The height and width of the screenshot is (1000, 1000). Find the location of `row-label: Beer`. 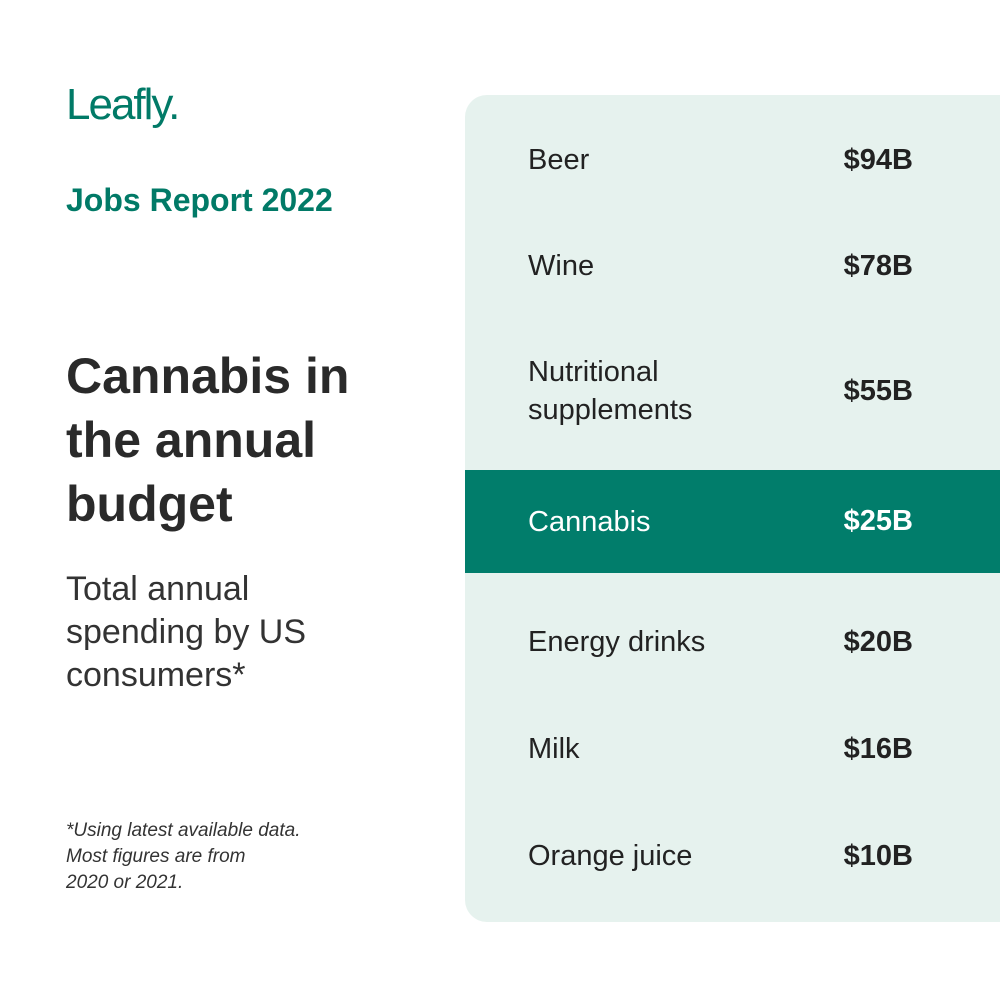

row-label: Beer is located at coordinates (559, 160).